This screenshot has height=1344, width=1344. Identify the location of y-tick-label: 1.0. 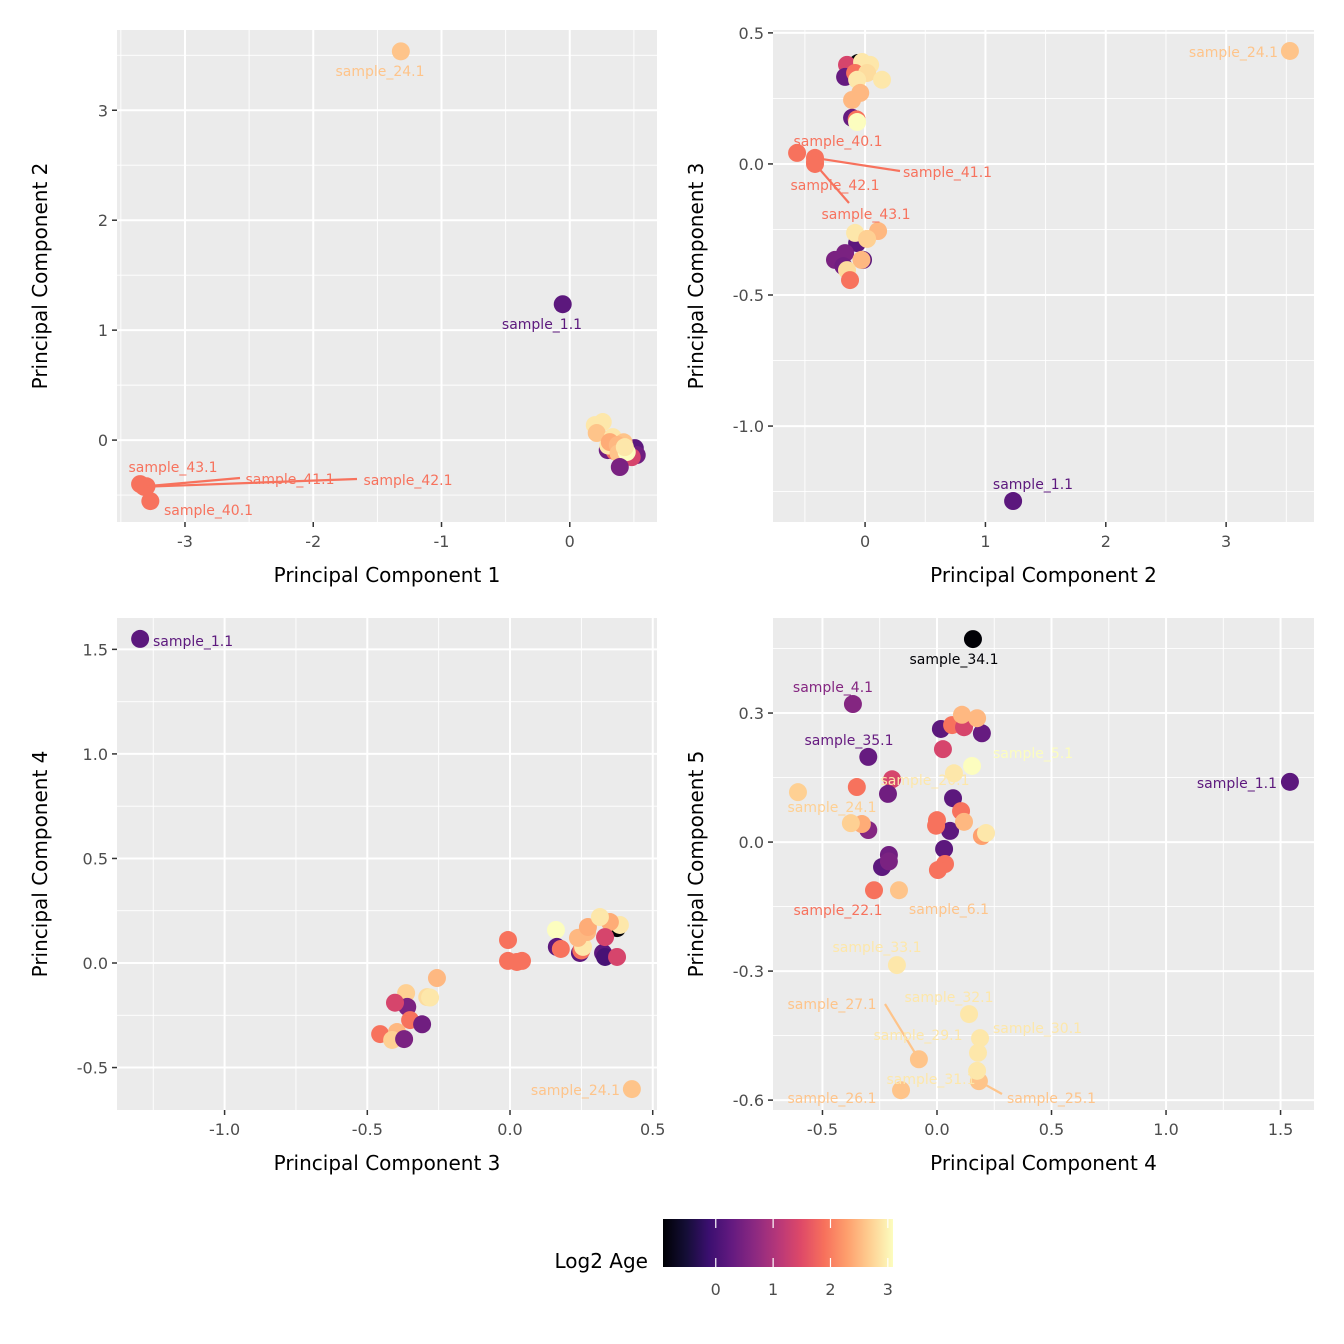
(95, 754).